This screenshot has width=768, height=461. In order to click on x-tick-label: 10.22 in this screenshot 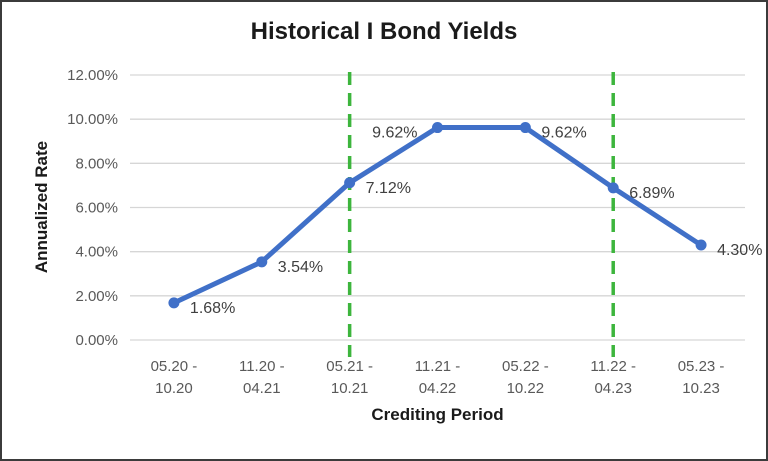, I will do `click(526, 388)`.